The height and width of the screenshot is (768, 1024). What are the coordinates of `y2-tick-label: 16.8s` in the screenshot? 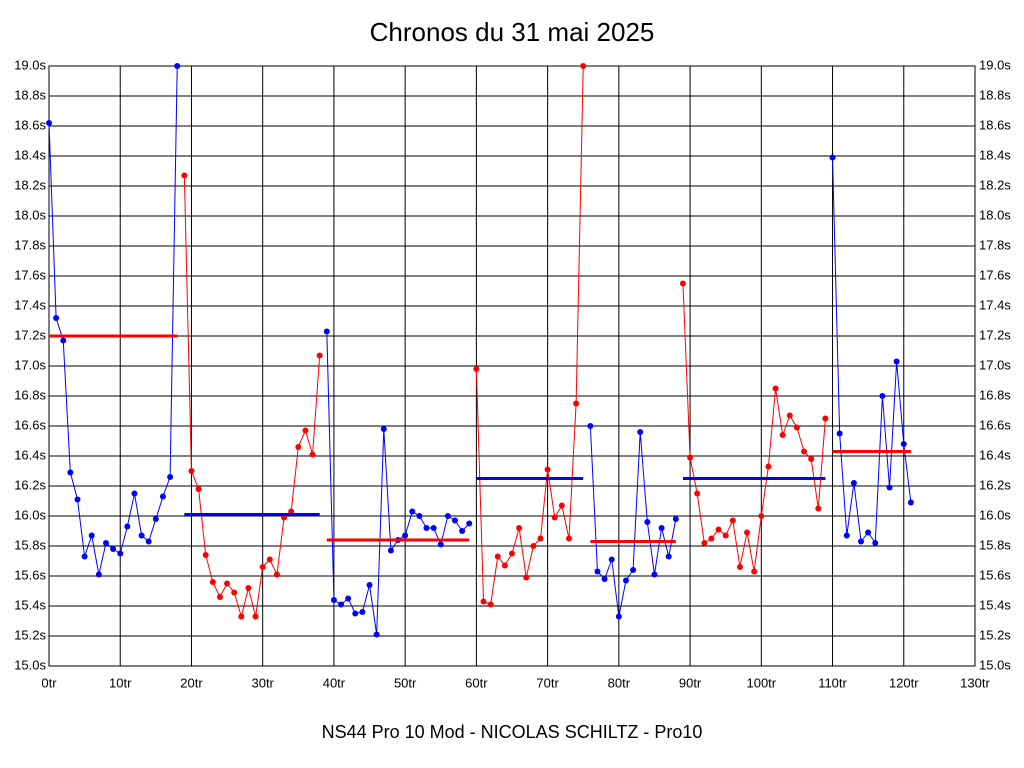 It's located at (995, 394).